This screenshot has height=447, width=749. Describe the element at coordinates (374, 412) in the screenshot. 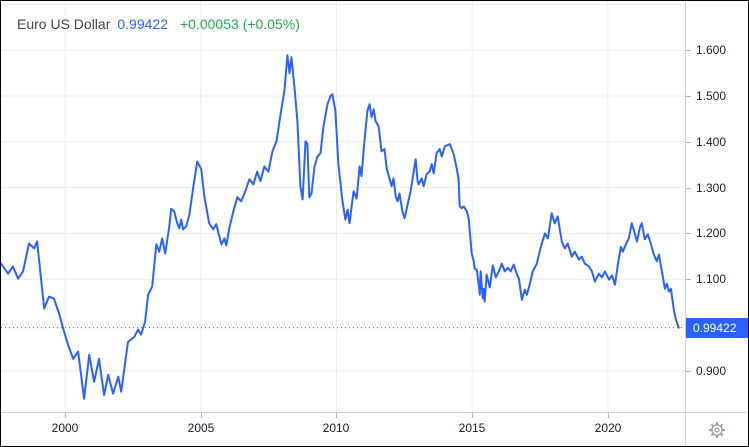

I see `time-axis-border` at that location.